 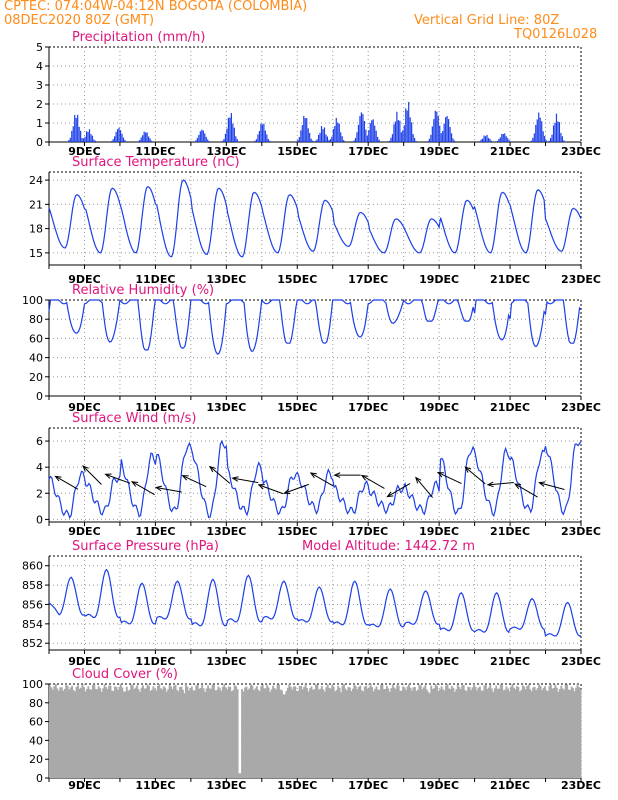 I want to click on y-tick-label: 2, so click(x=39, y=493).